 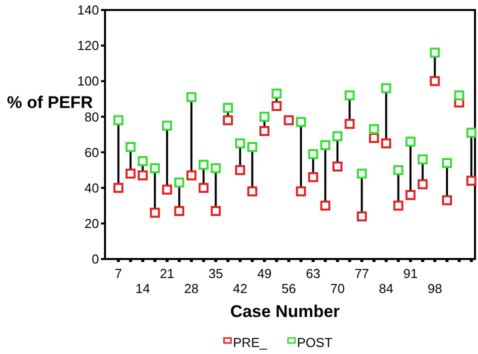 What do you see at coordinates (362, 273) in the screenshot?
I see `x-tick-label: 77` at bounding box center [362, 273].